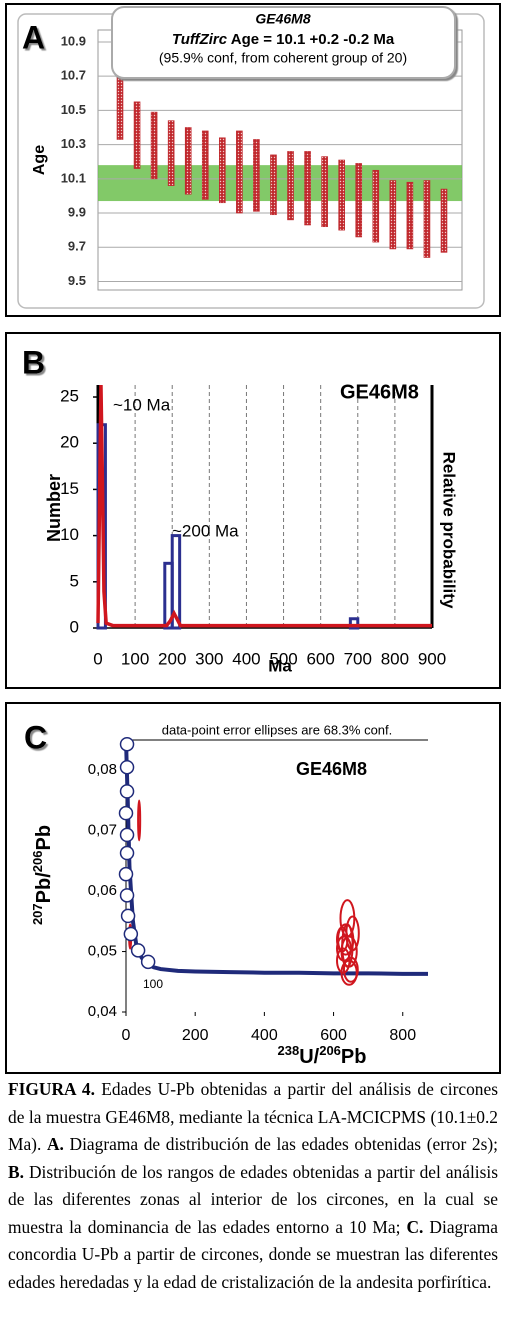 Image resolution: width=508 pixels, height=1340 pixels. I want to click on element: U/, so click(309, 1057).